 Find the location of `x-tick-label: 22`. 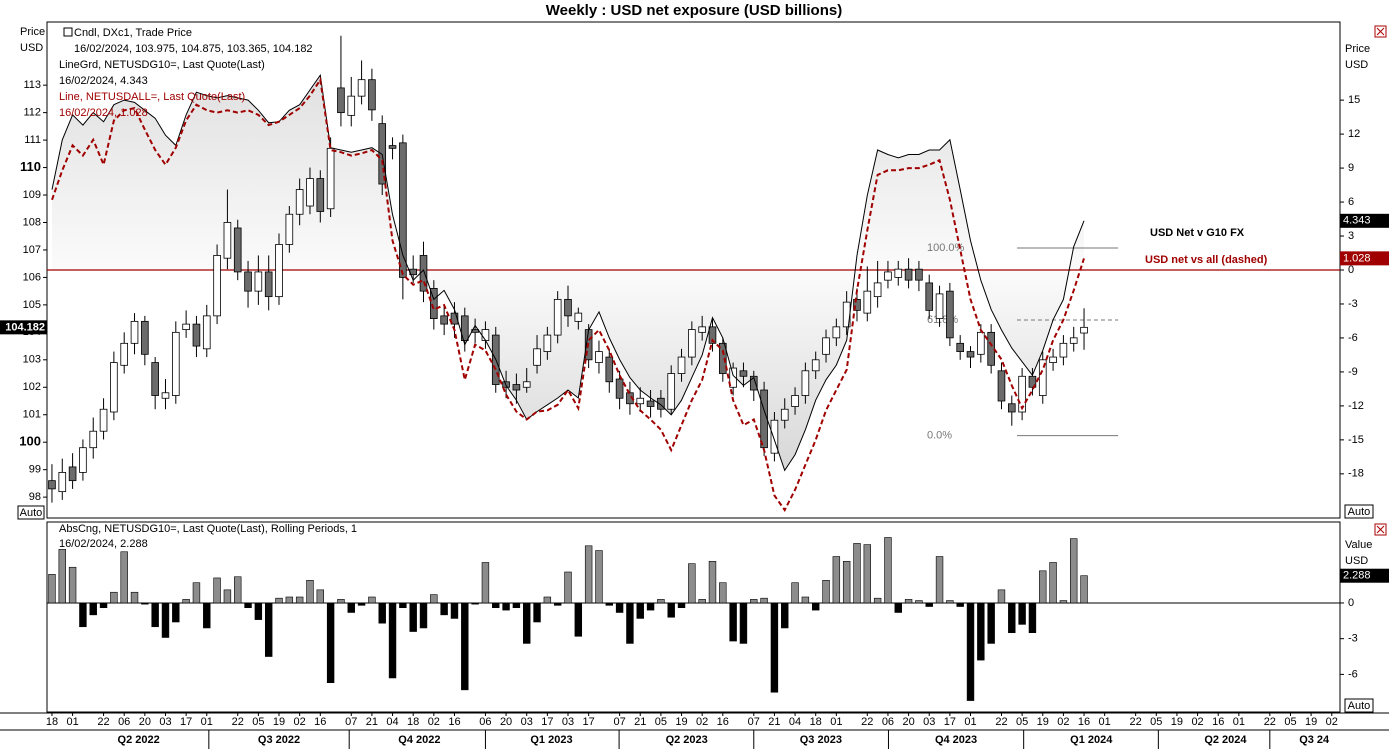

x-tick-label: 22 is located at coordinates (238, 722).